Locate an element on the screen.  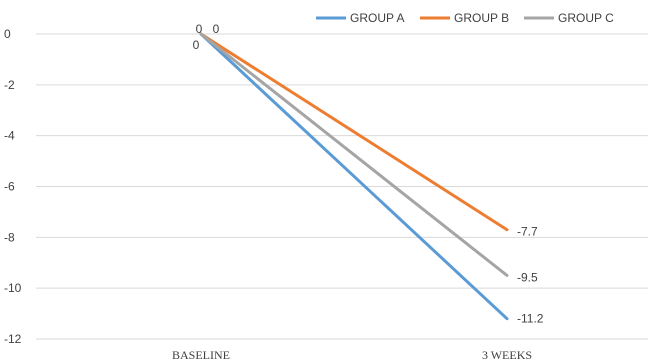
legend-item: GROUP C is located at coordinates (569, 18).